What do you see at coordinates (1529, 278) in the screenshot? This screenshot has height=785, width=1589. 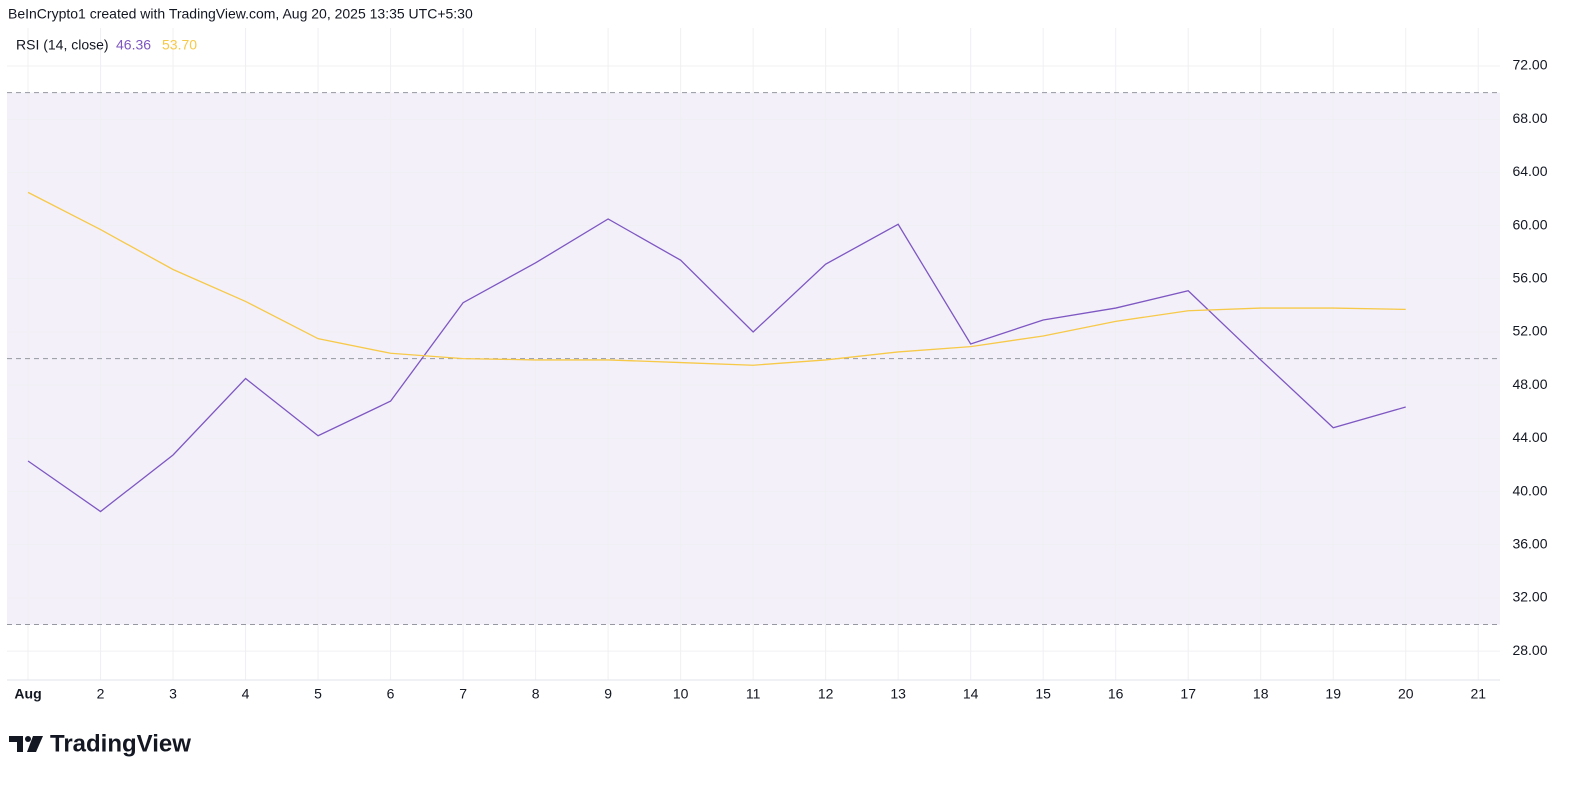 I see `y-tick-label: 56.00` at bounding box center [1529, 278].